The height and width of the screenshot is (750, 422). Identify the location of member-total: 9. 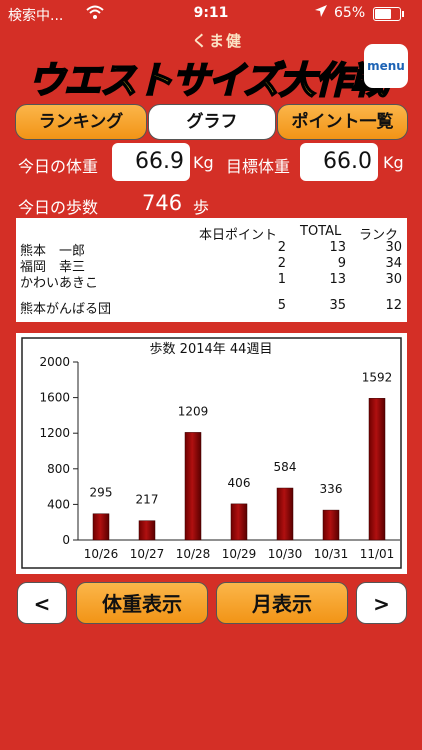
(341, 263).